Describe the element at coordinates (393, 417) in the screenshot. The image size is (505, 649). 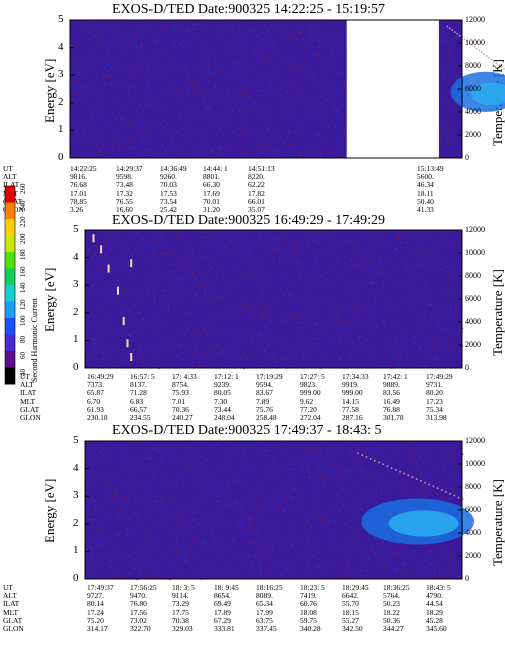
I see `orbit-value: 301.78` at that location.